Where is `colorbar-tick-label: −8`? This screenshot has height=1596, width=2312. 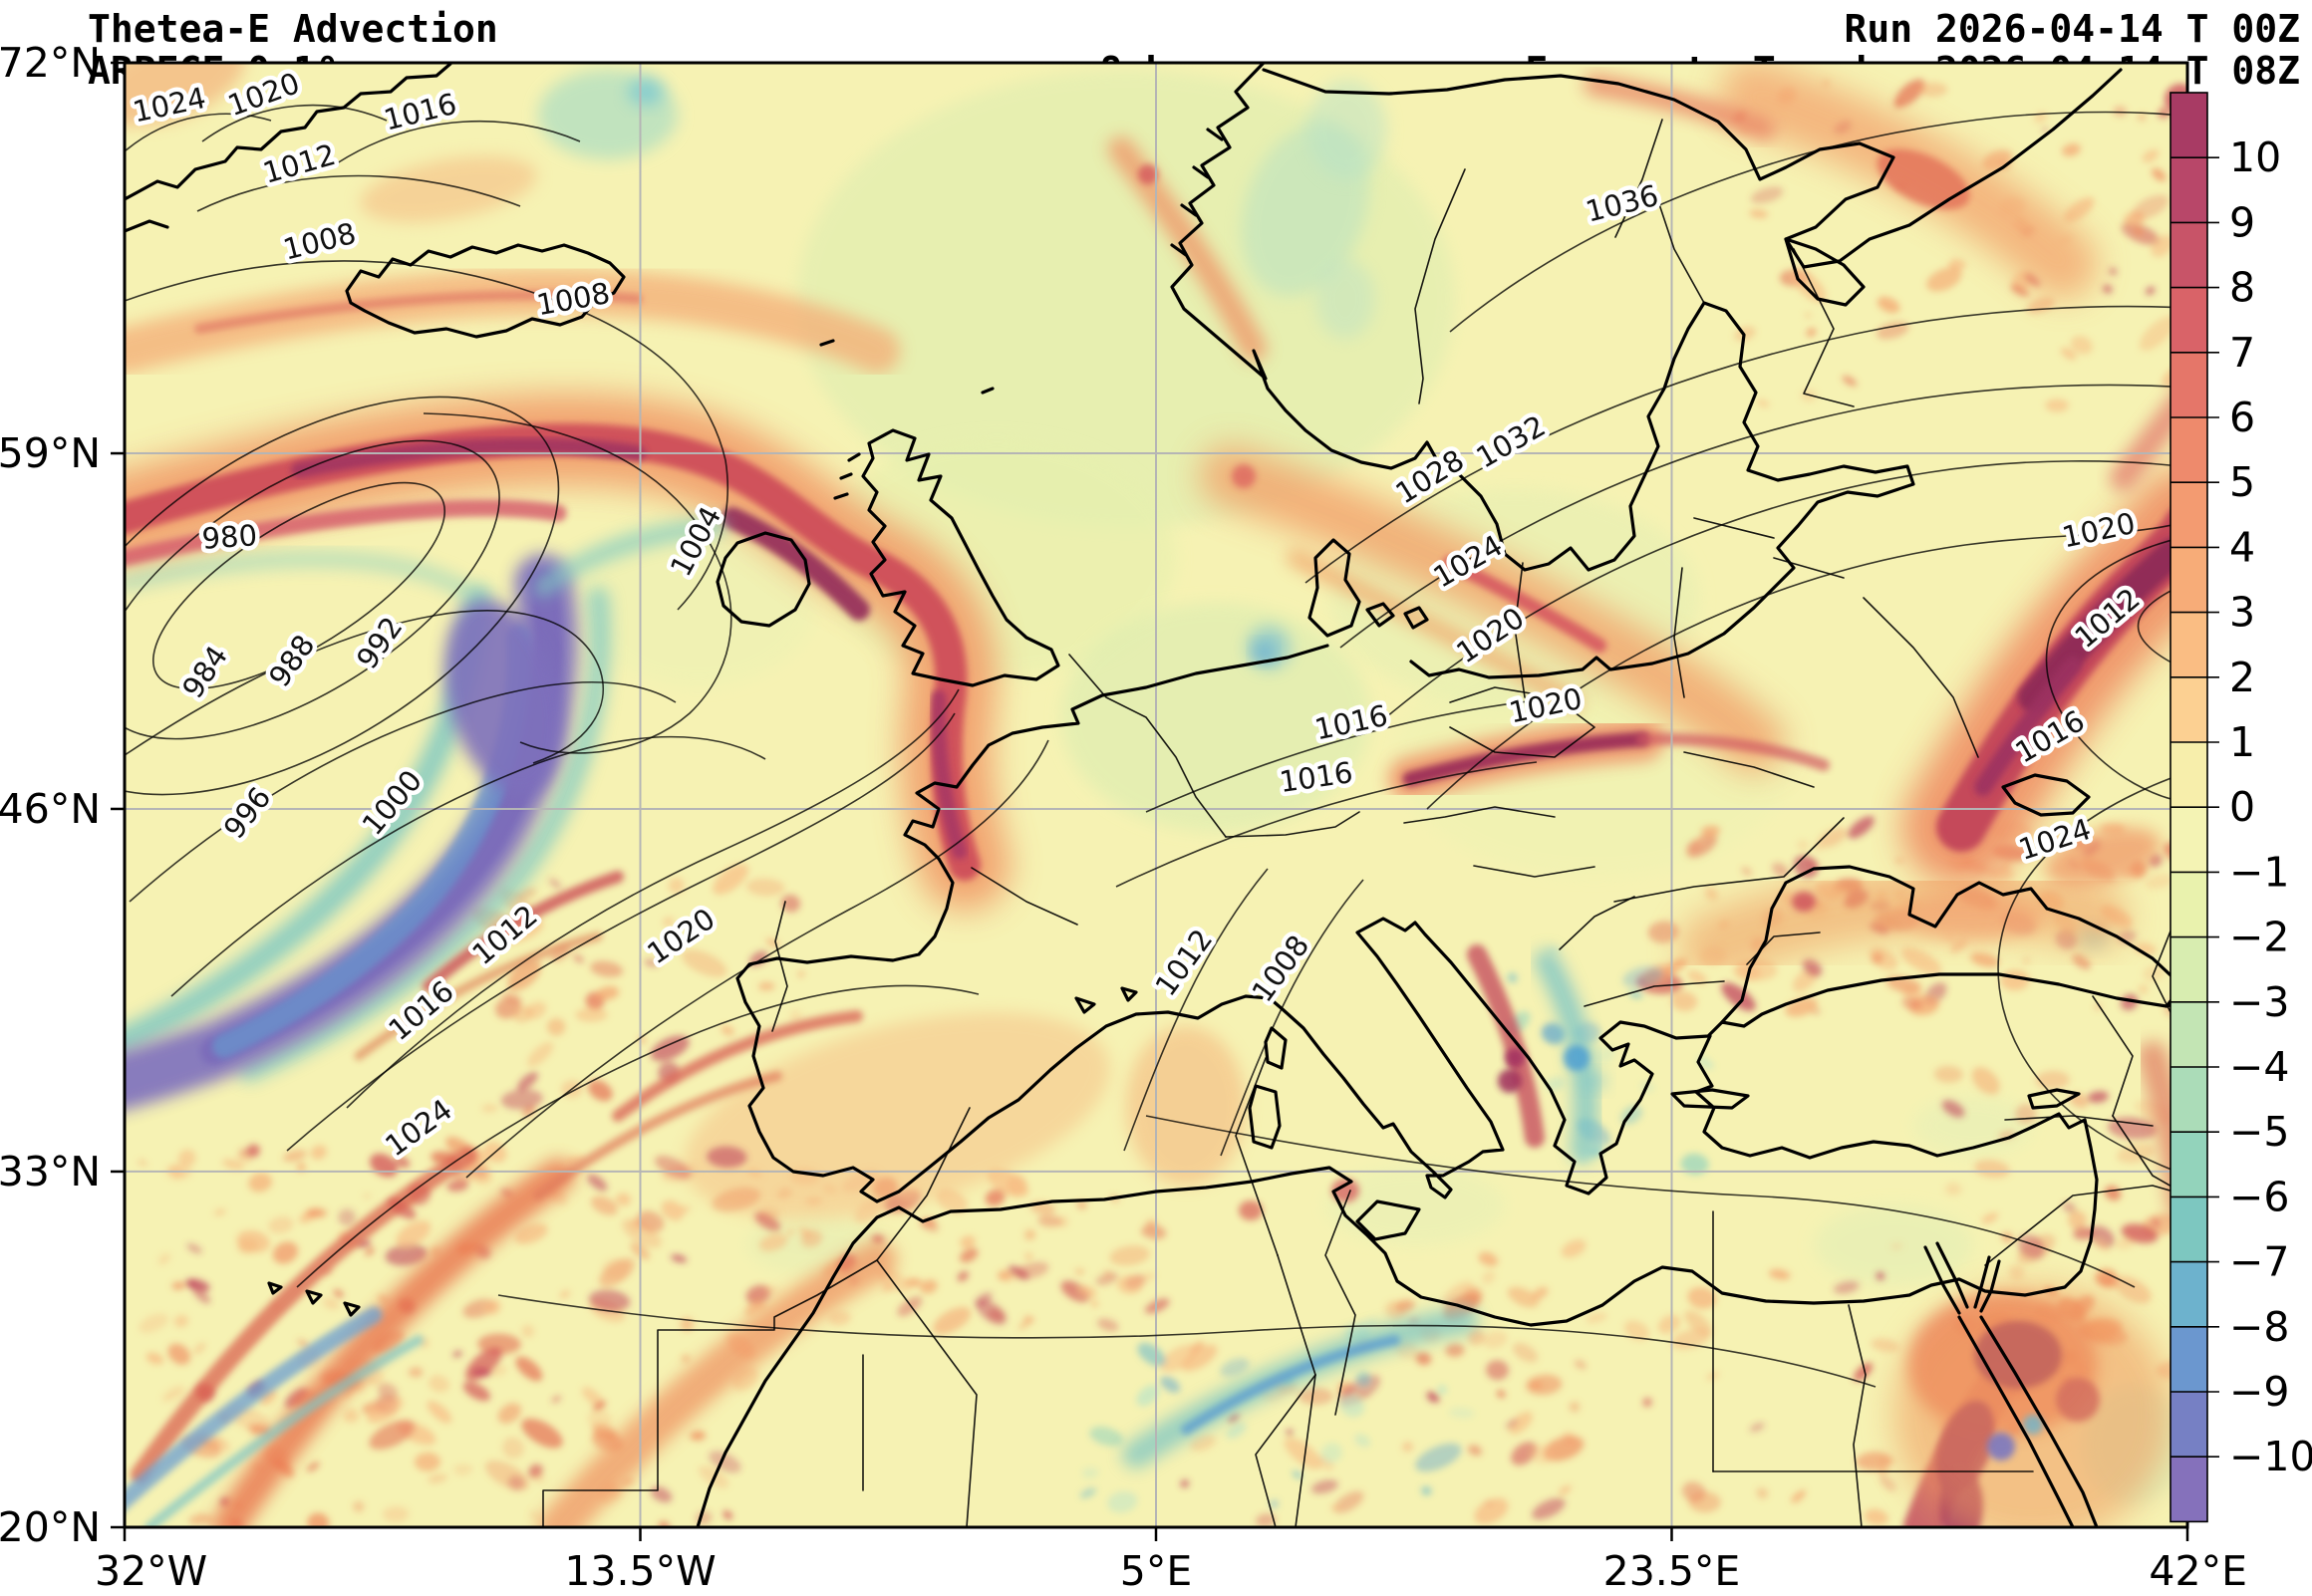 colorbar-tick-label: −8 is located at coordinates (2259, 1327).